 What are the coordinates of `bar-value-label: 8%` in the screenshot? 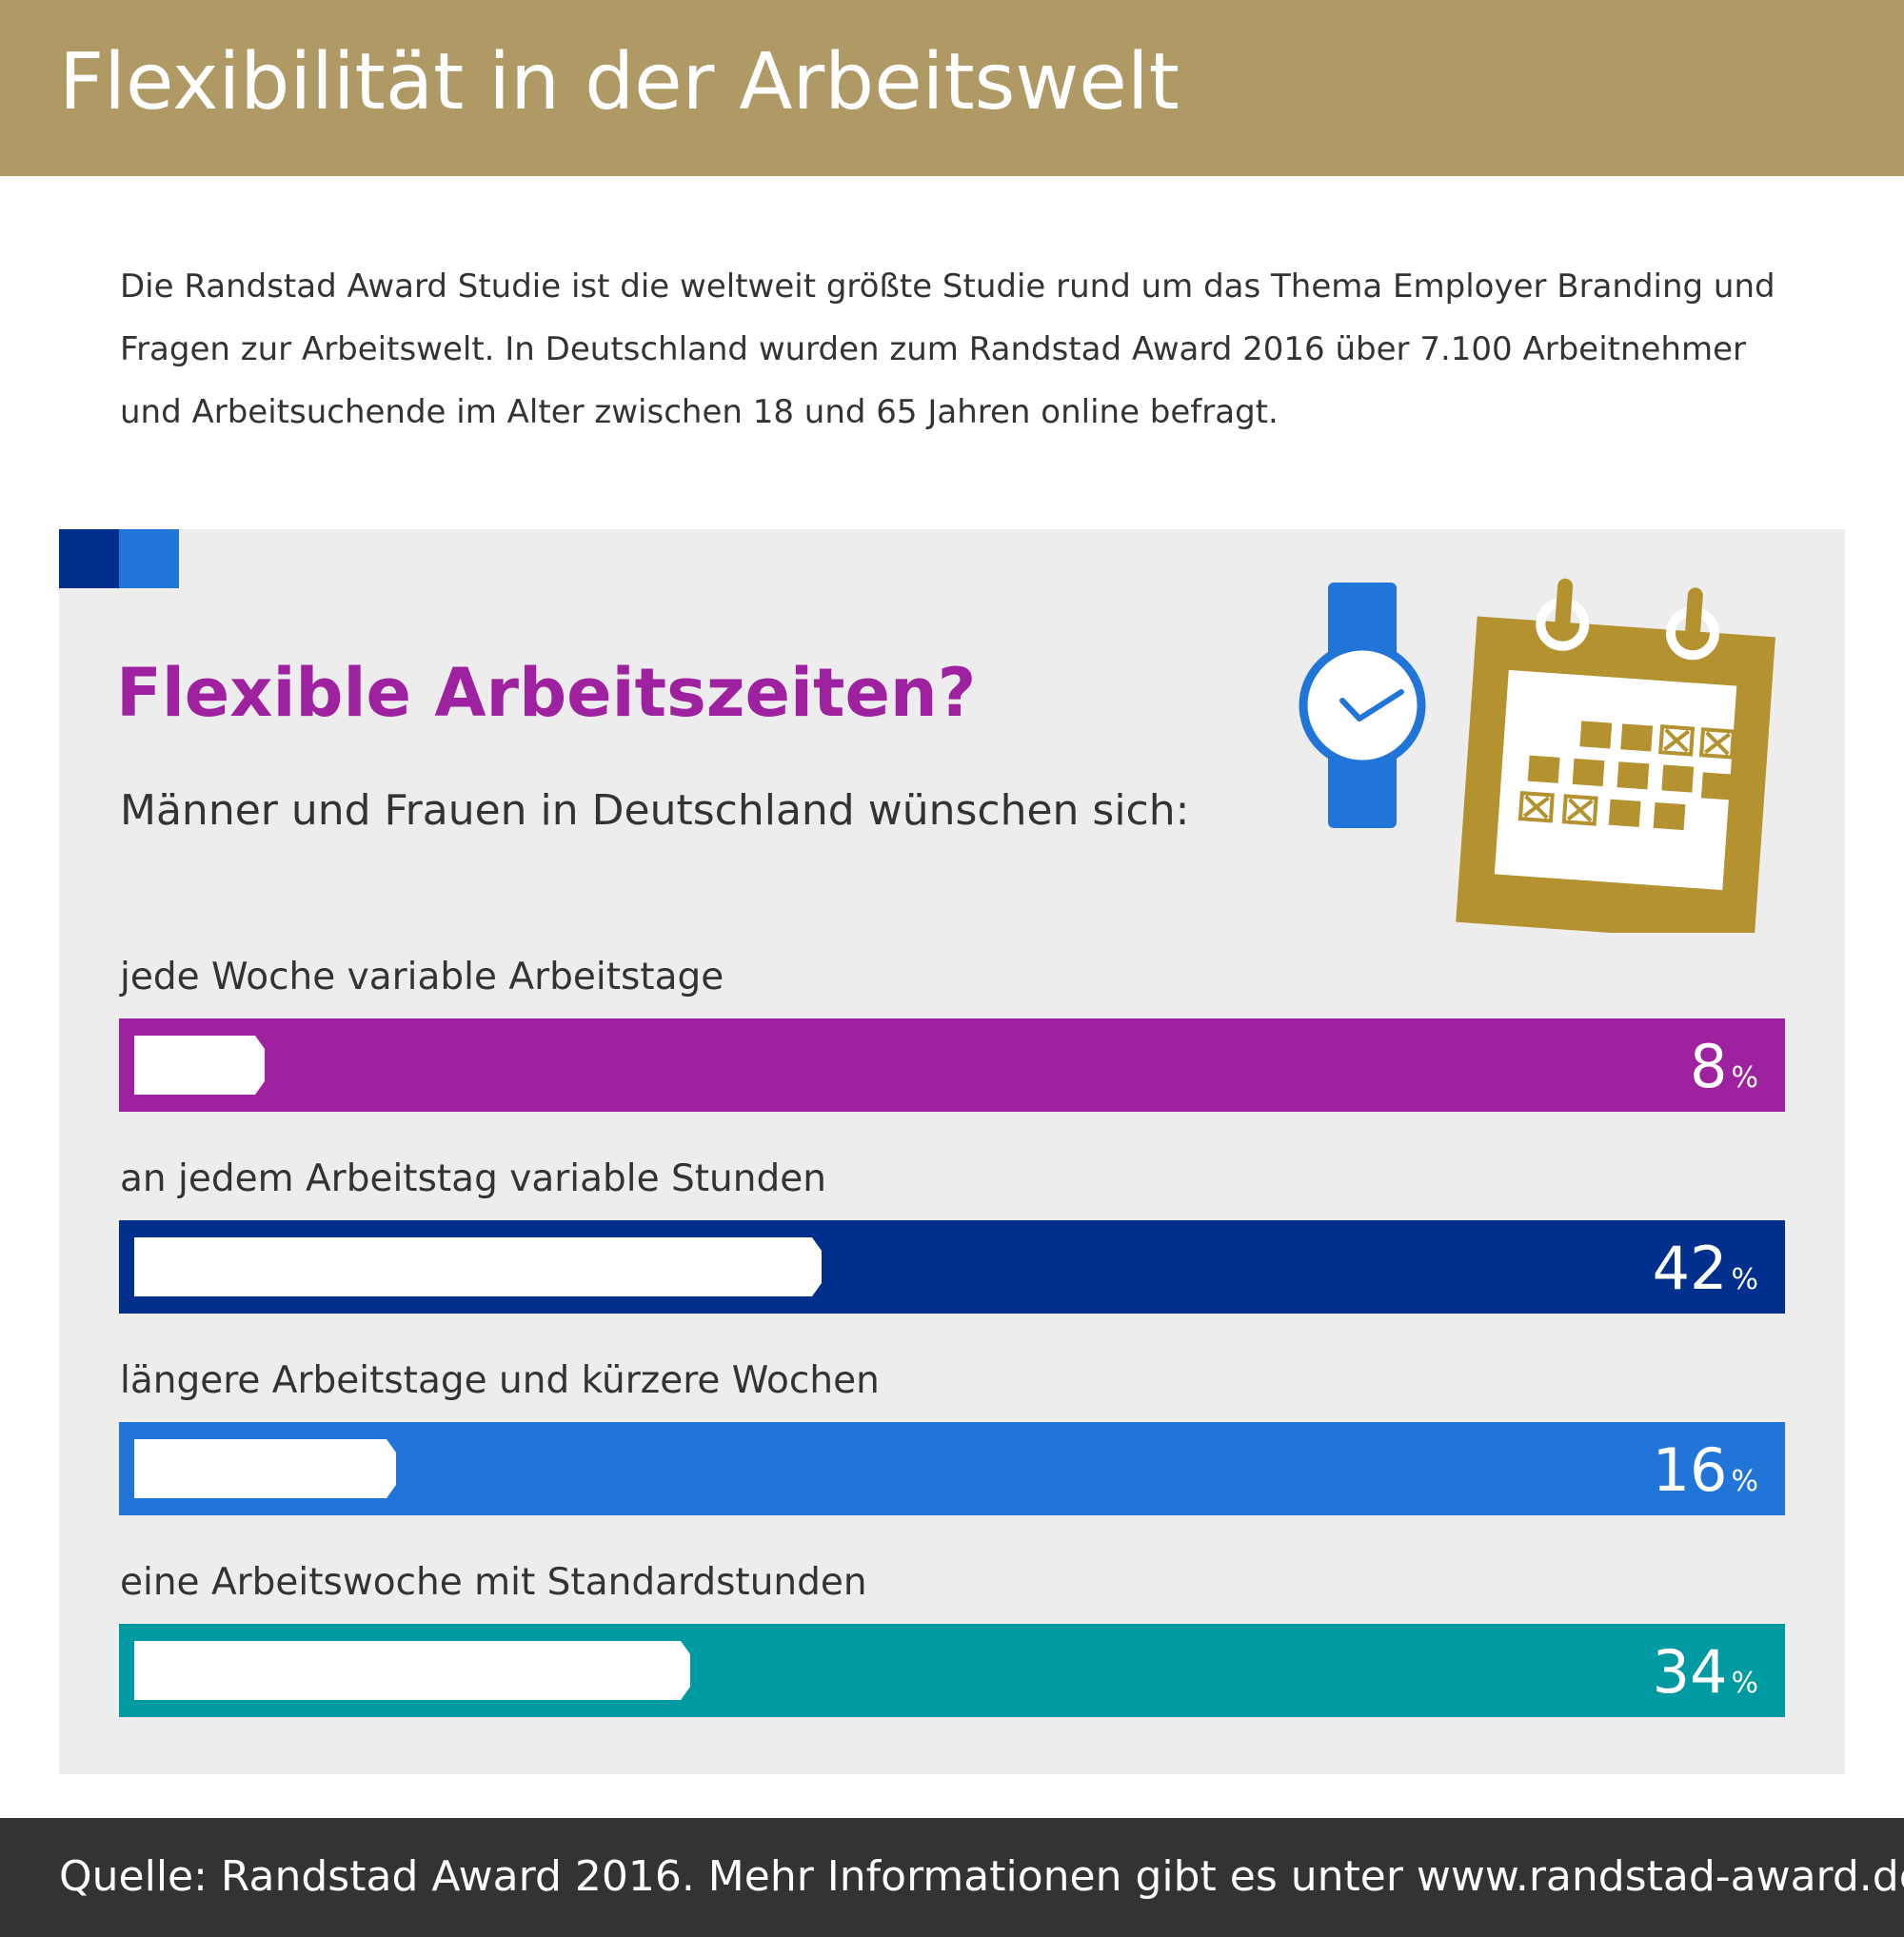 It's located at (1724, 1067).